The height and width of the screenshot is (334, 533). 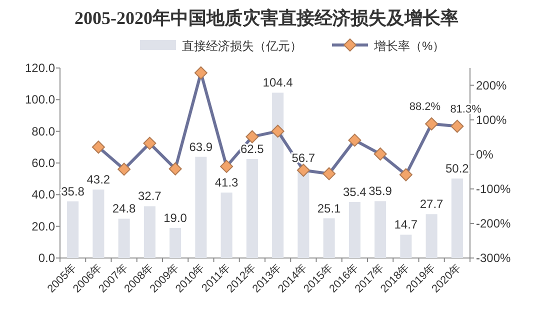 I want to click on data-label: 62.5, so click(x=252, y=149).